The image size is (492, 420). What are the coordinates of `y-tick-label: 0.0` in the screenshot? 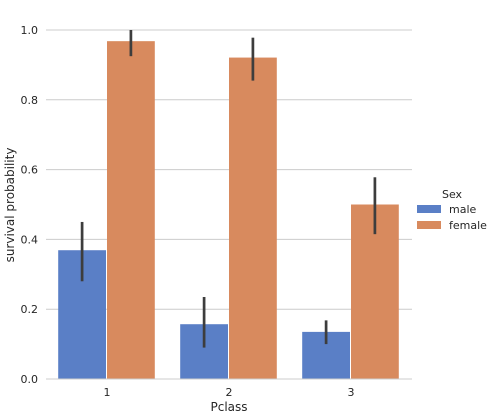 It's located at (30, 379).